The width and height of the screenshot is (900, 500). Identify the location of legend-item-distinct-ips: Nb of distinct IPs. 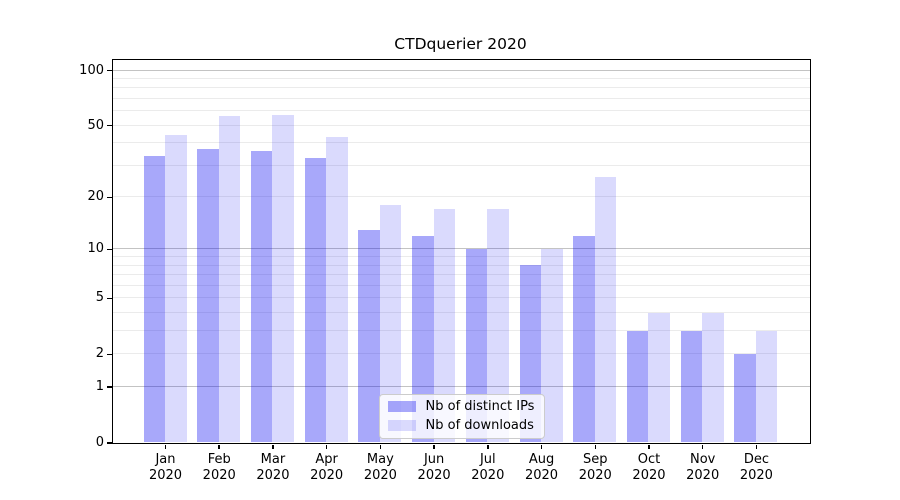
(461, 407).